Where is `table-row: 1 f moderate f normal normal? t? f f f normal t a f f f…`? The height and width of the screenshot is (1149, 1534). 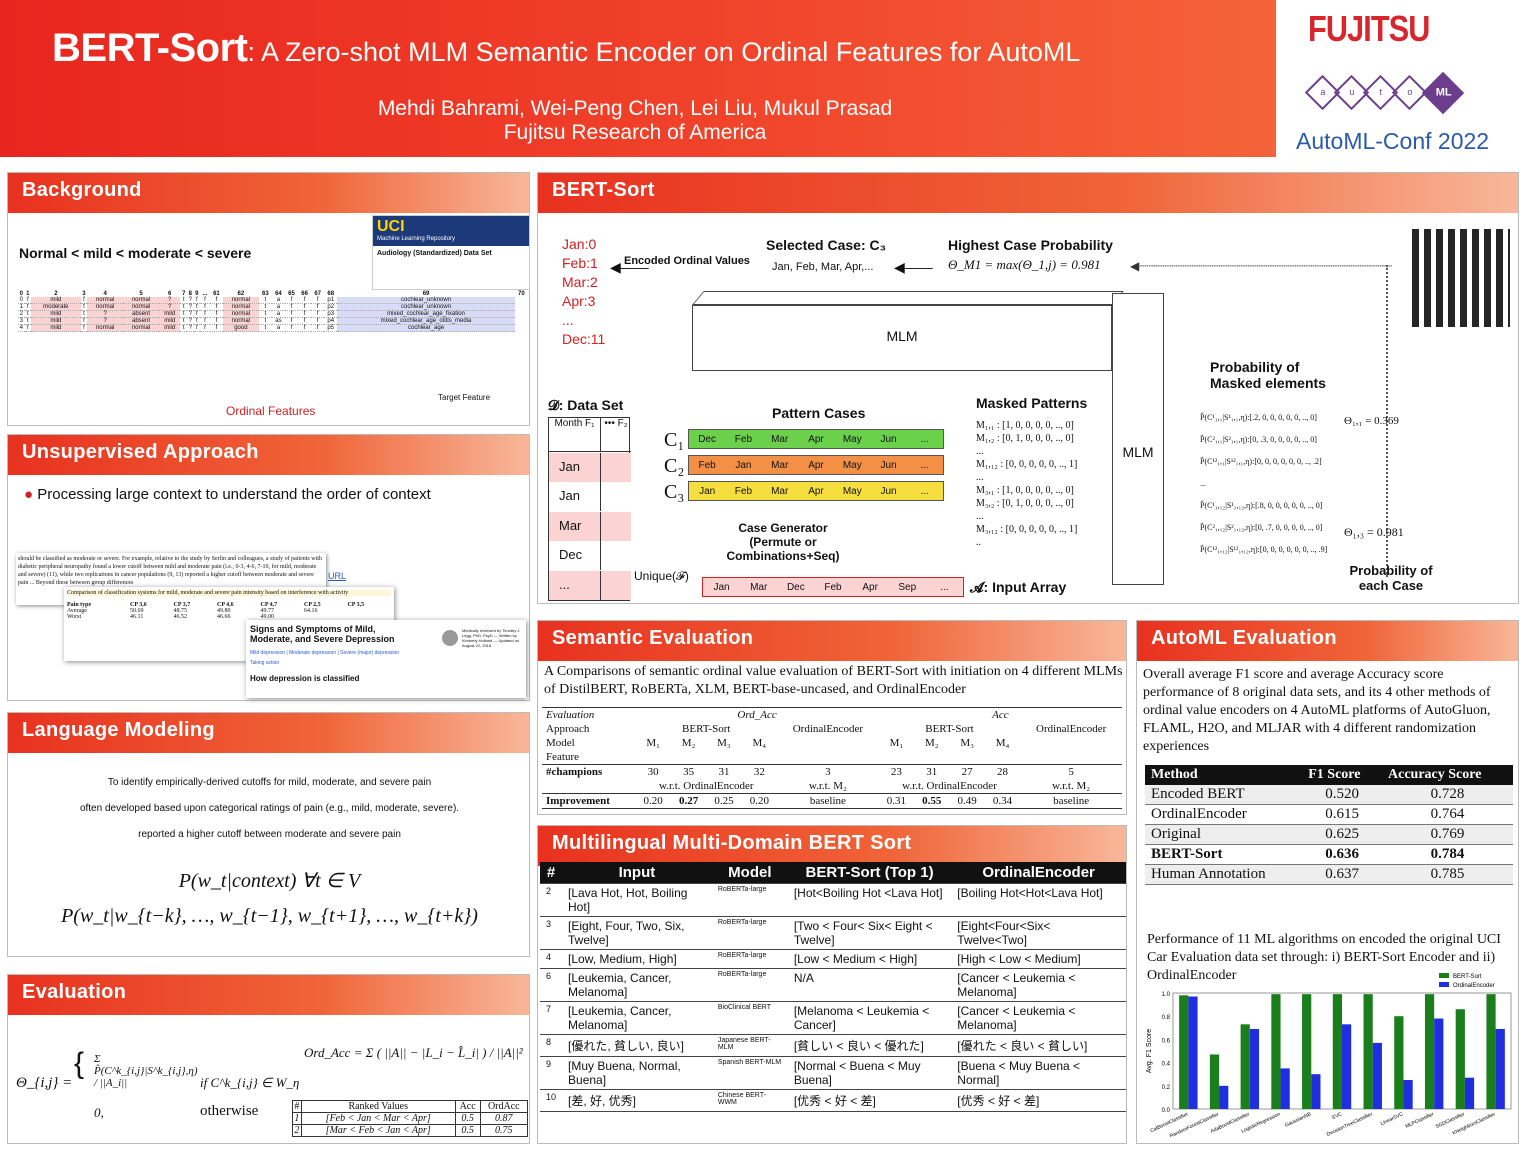 table-row: 1 f moderate f normal normal? t? f f f normal t a f f f… is located at coordinates (273, 307).